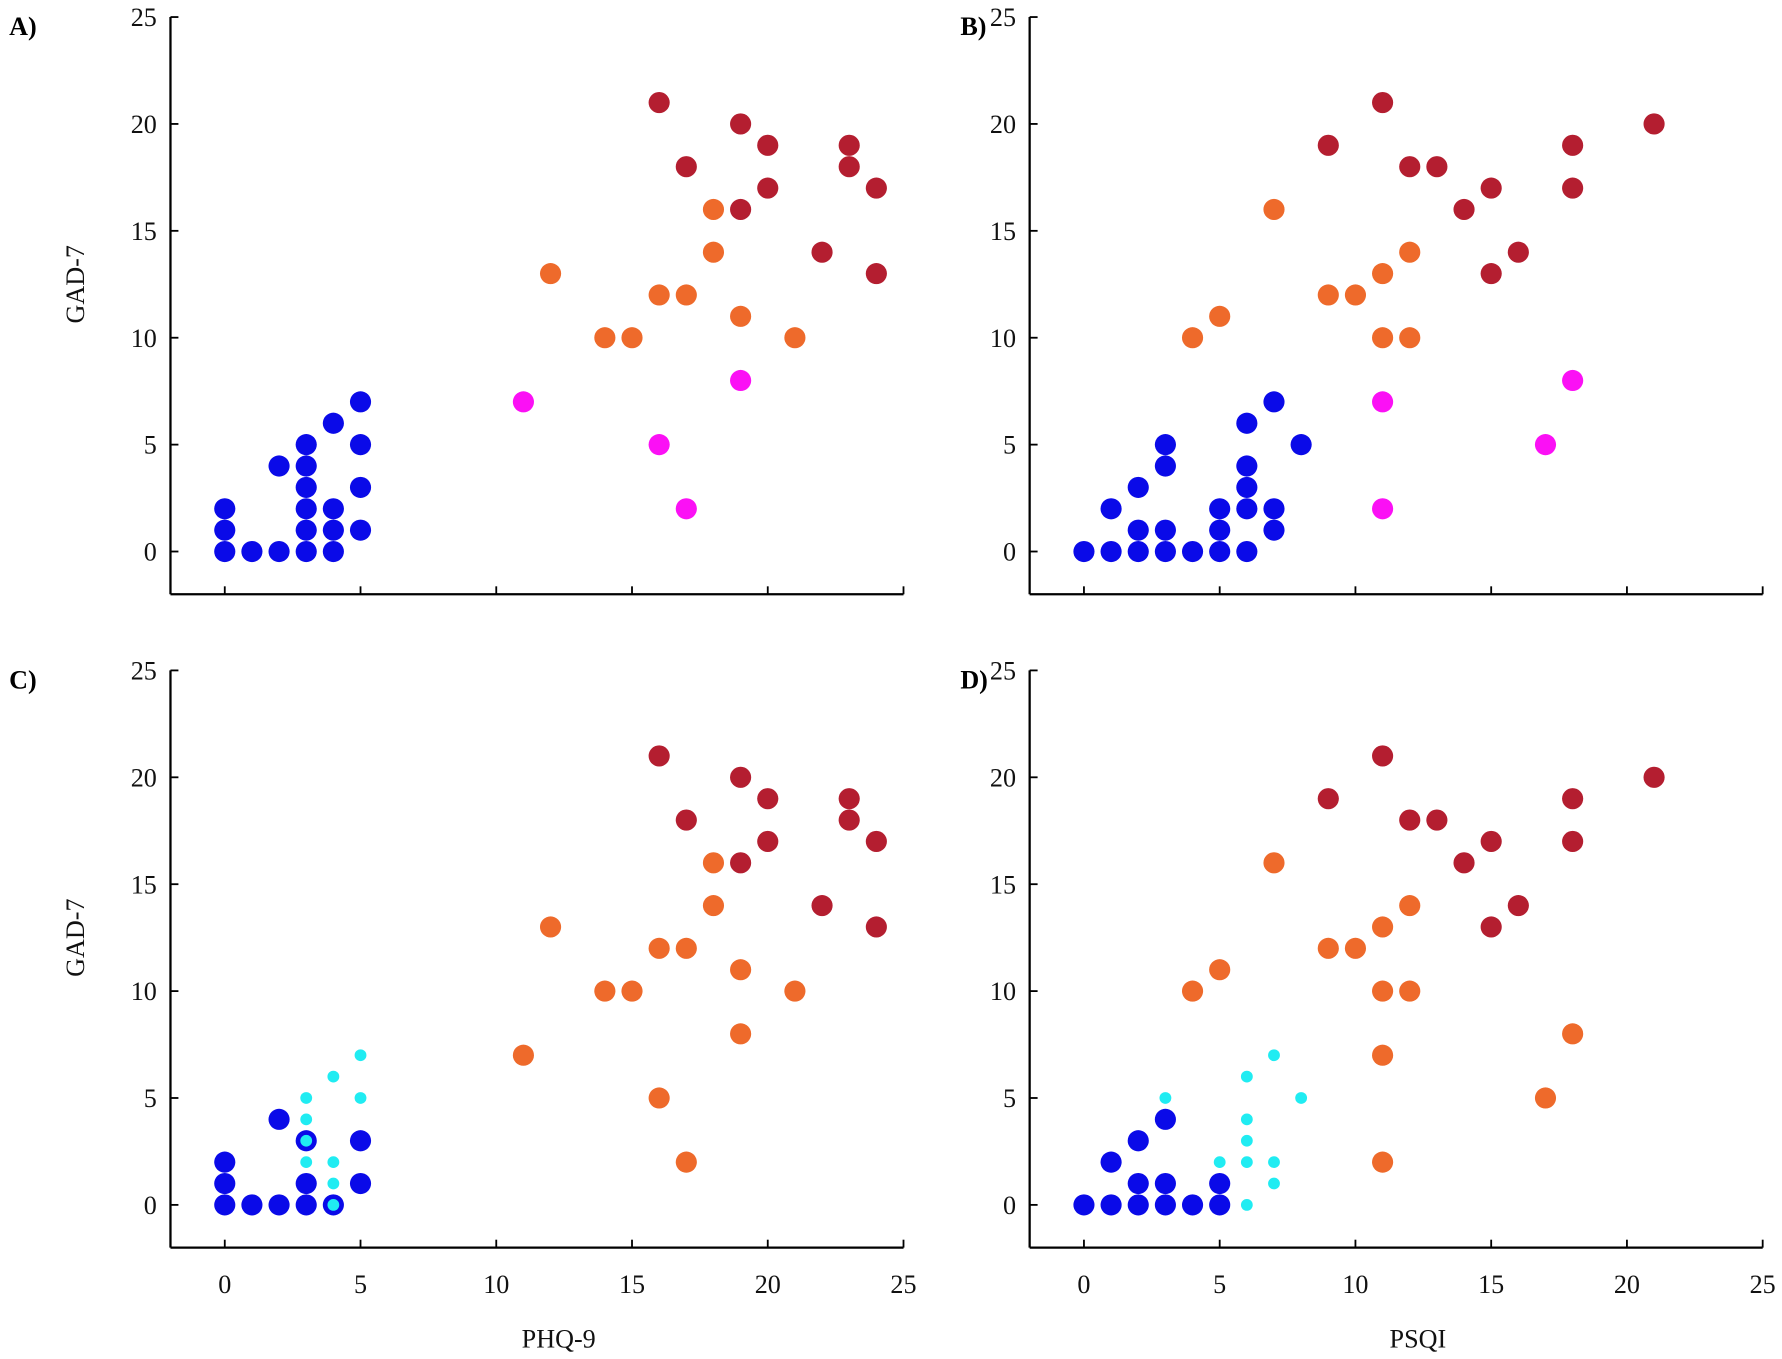 The height and width of the screenshot is (1359, 1782). Describe the element at coordinates (1003, 777) in the screenshot. I see `y-tick-label: 20` at that location.